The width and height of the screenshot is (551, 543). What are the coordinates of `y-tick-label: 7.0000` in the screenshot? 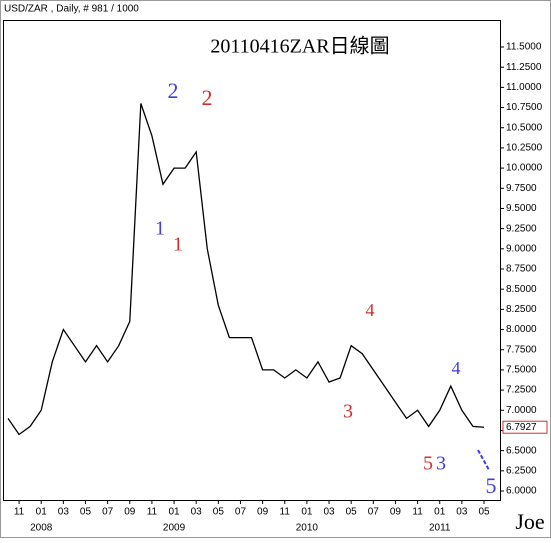 It's located at (521, 410).